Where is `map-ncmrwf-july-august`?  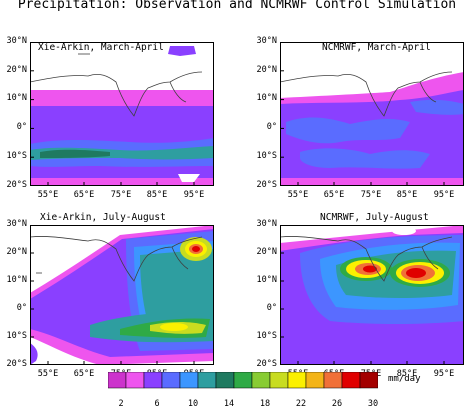
map-ncmrwf-july-august is located at coordinates (372, 295).